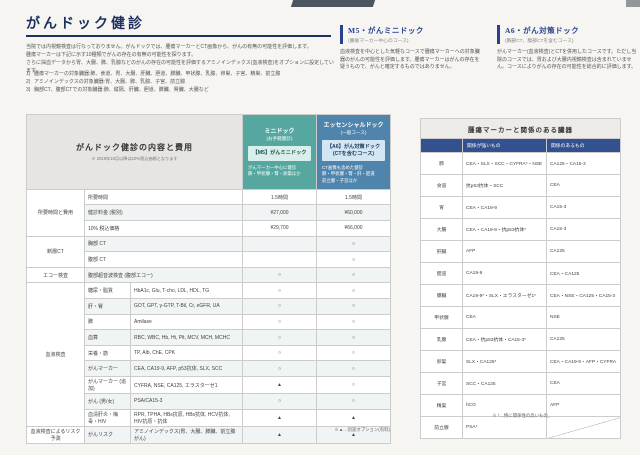  What do you see at coordinates (378, 41) in the screenshot?
I see `course-subtitle: (腫瘍マーカー中心のコース)` at bounding box center [378, 41].